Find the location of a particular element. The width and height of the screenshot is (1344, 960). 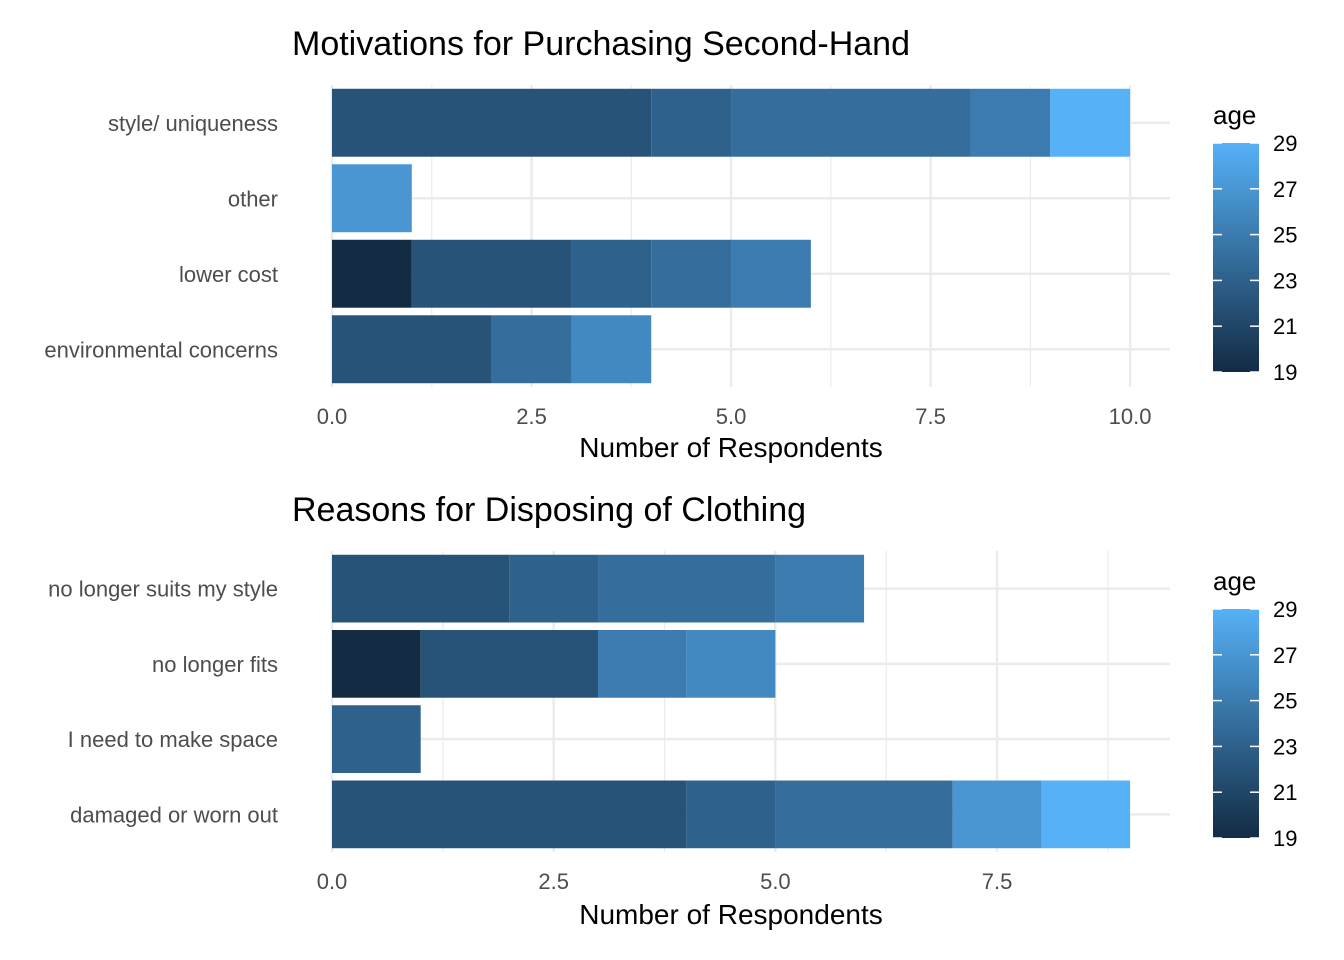

category-label: no longer fits is located at coordinates (215, 664).